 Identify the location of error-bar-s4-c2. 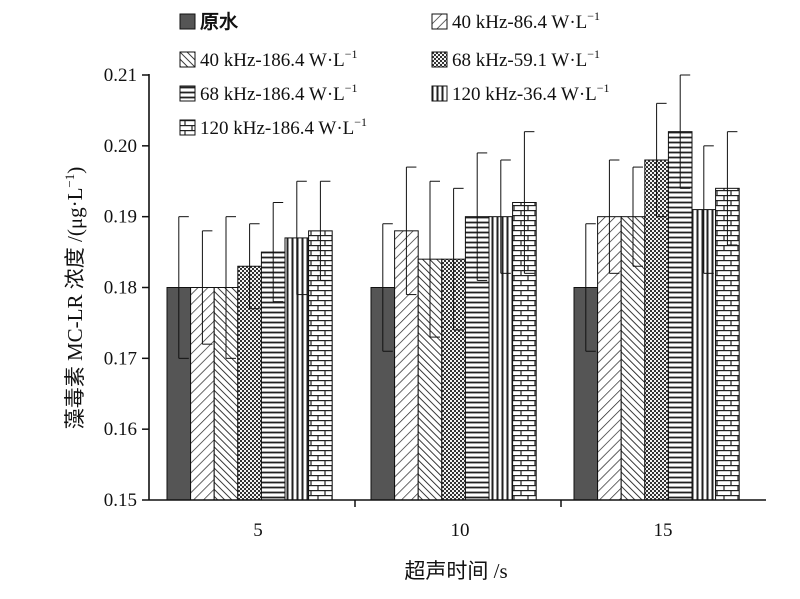
(685, 131).